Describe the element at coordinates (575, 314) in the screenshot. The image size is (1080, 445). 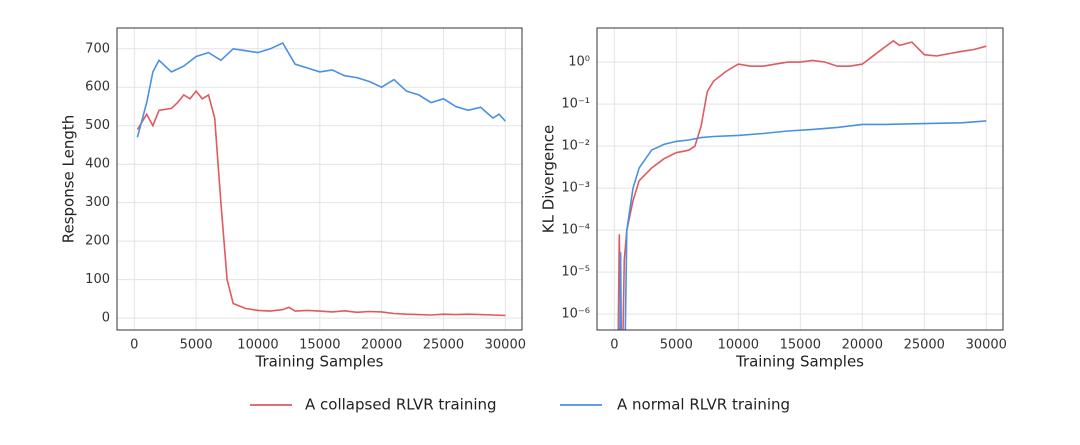
I see `y-tick-label: 10⁻⁶` at that location.